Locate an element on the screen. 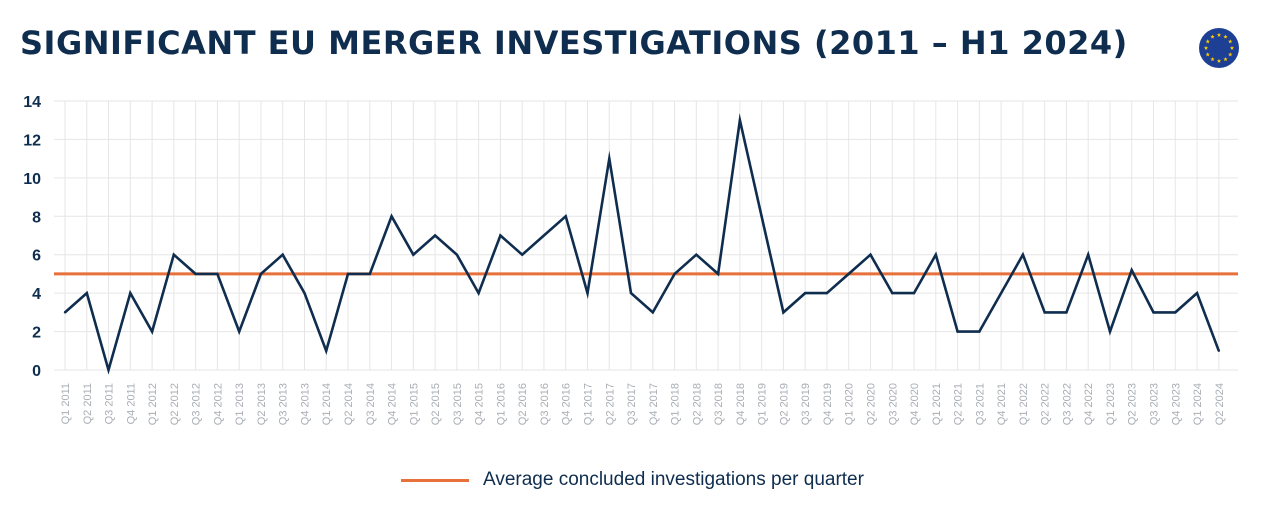  x-tick-label: Q3 2018 is located at coordinates (719, 404).